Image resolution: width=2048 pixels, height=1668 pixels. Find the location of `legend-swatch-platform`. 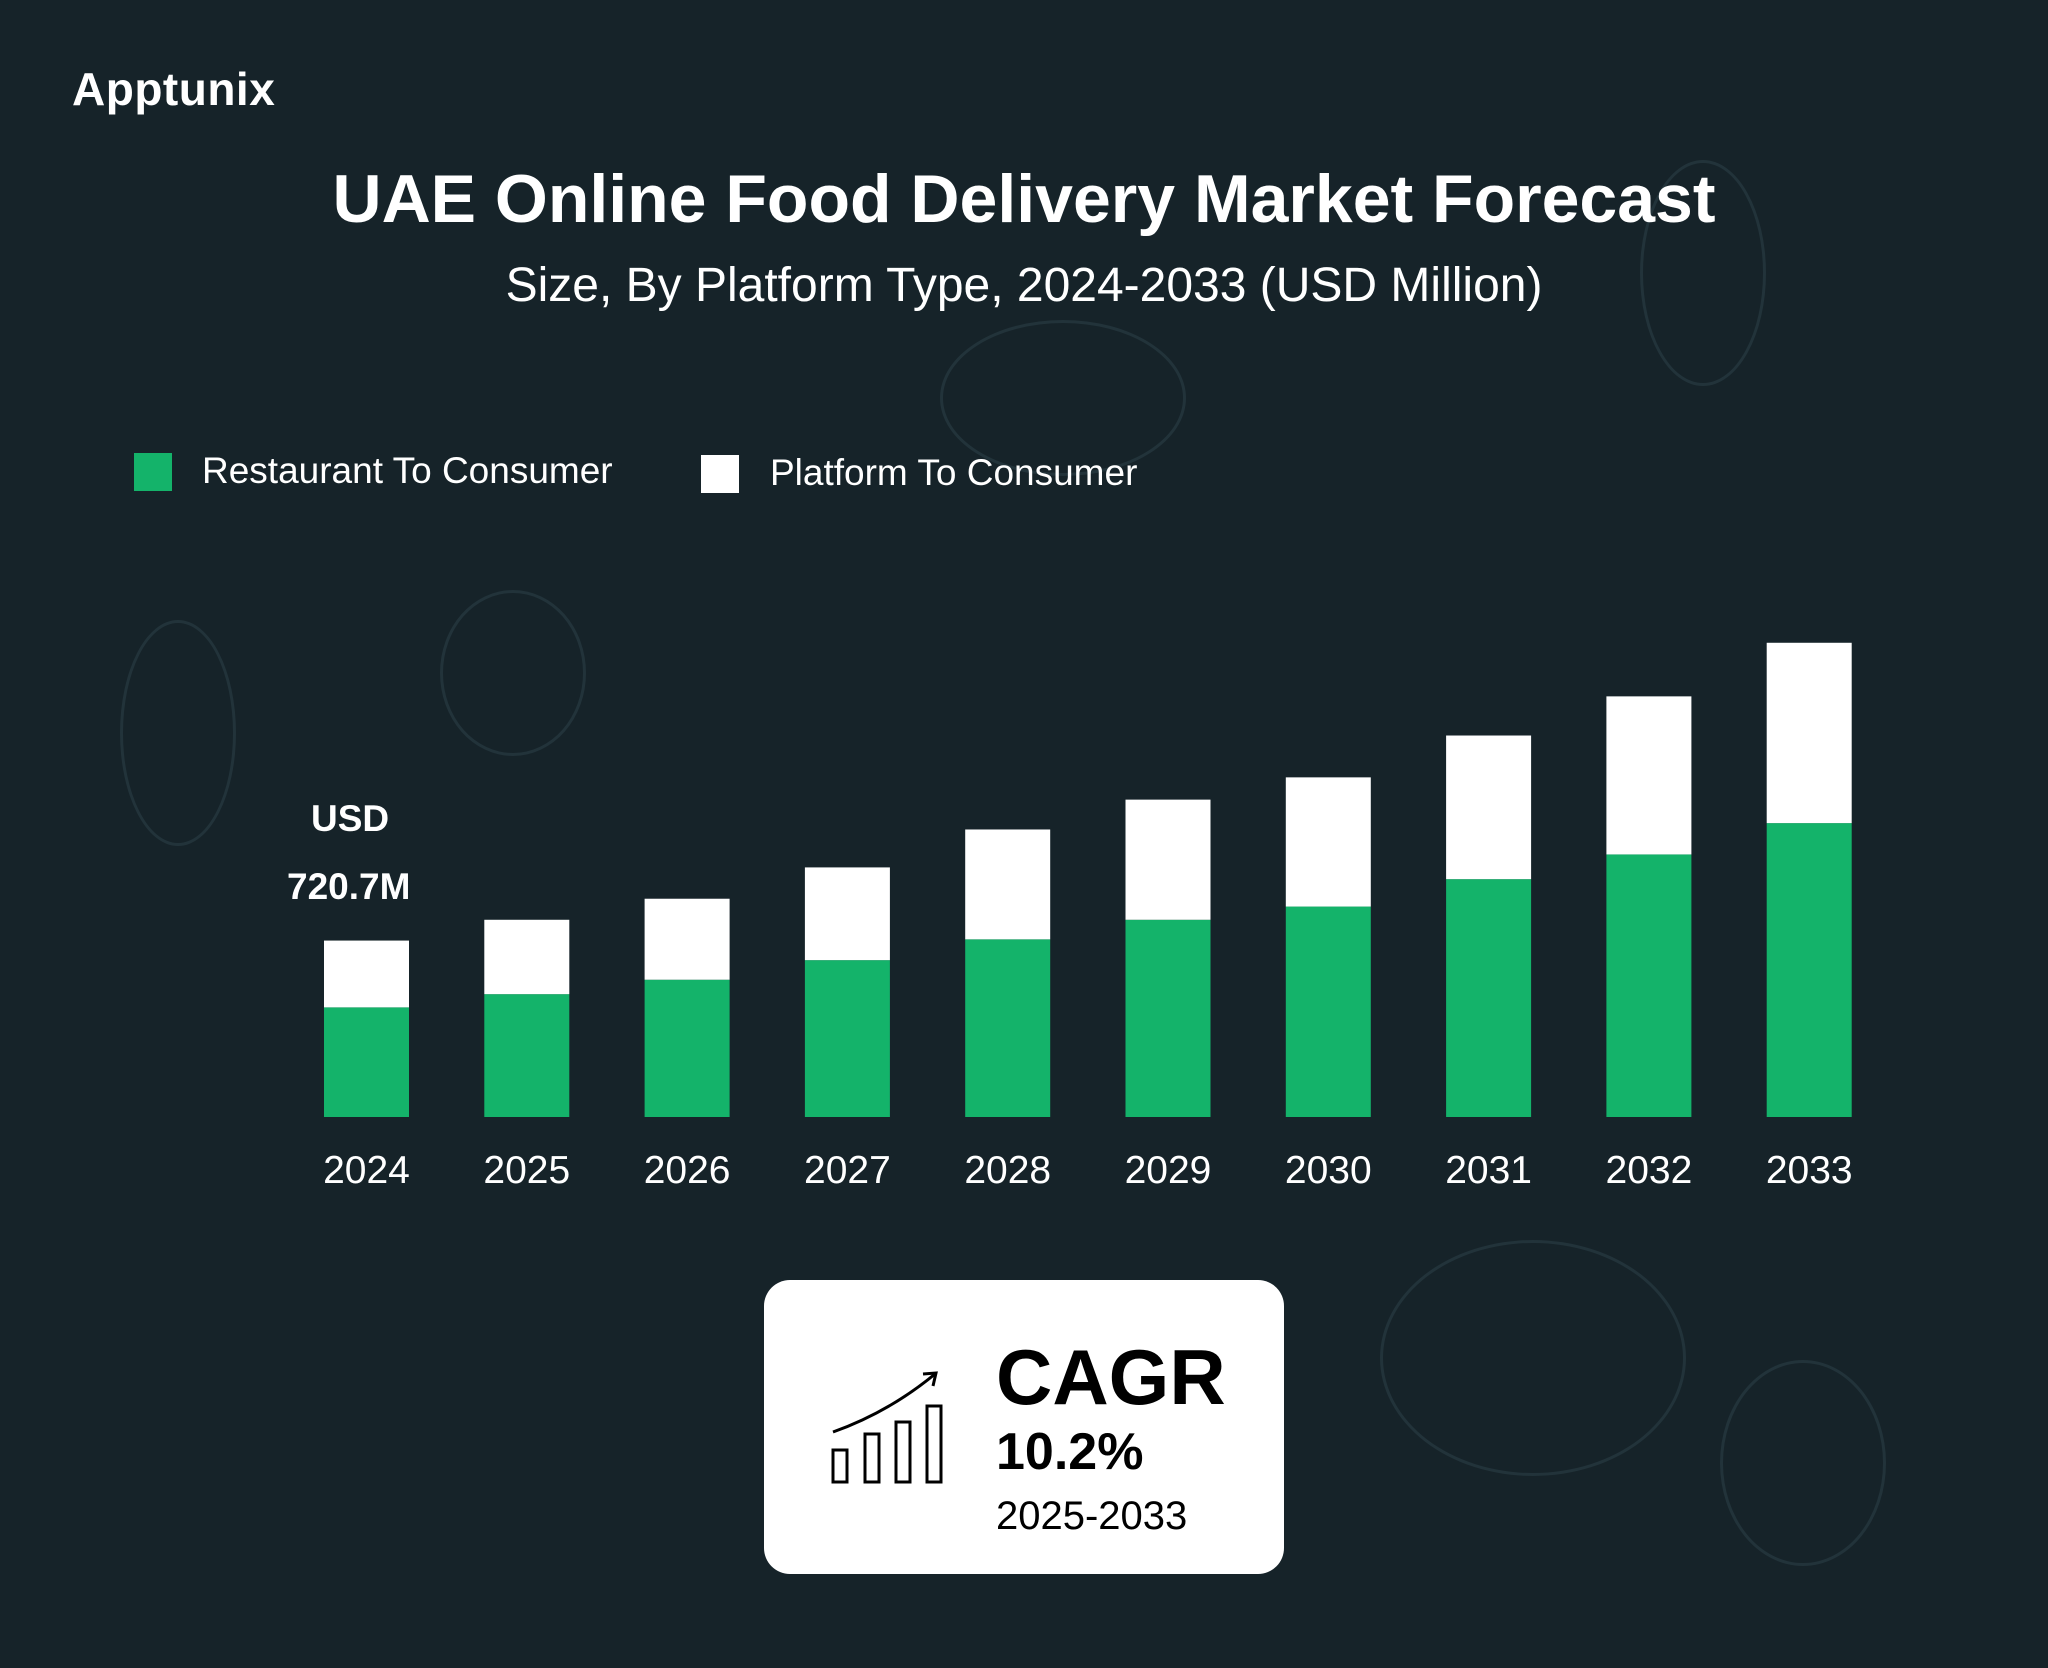

legend-swatch-platform is located at coordinates (720, 474).